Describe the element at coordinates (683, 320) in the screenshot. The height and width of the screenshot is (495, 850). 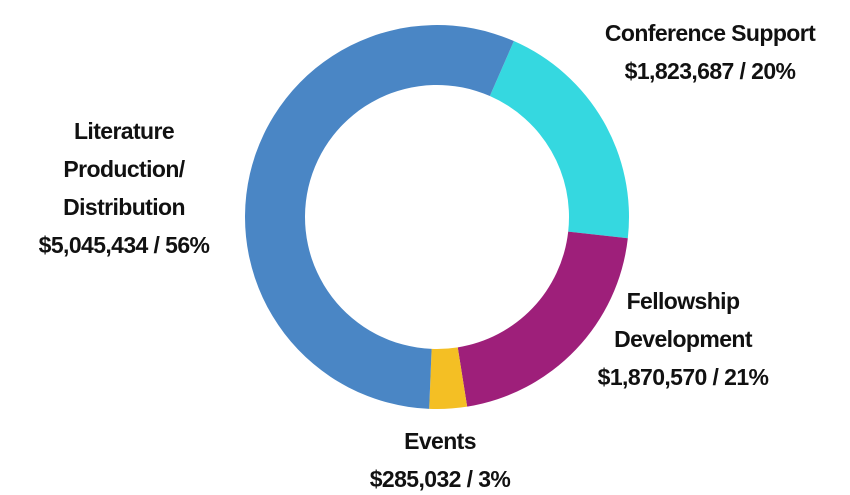
I see `category-name: Fellowship Development` at that location.